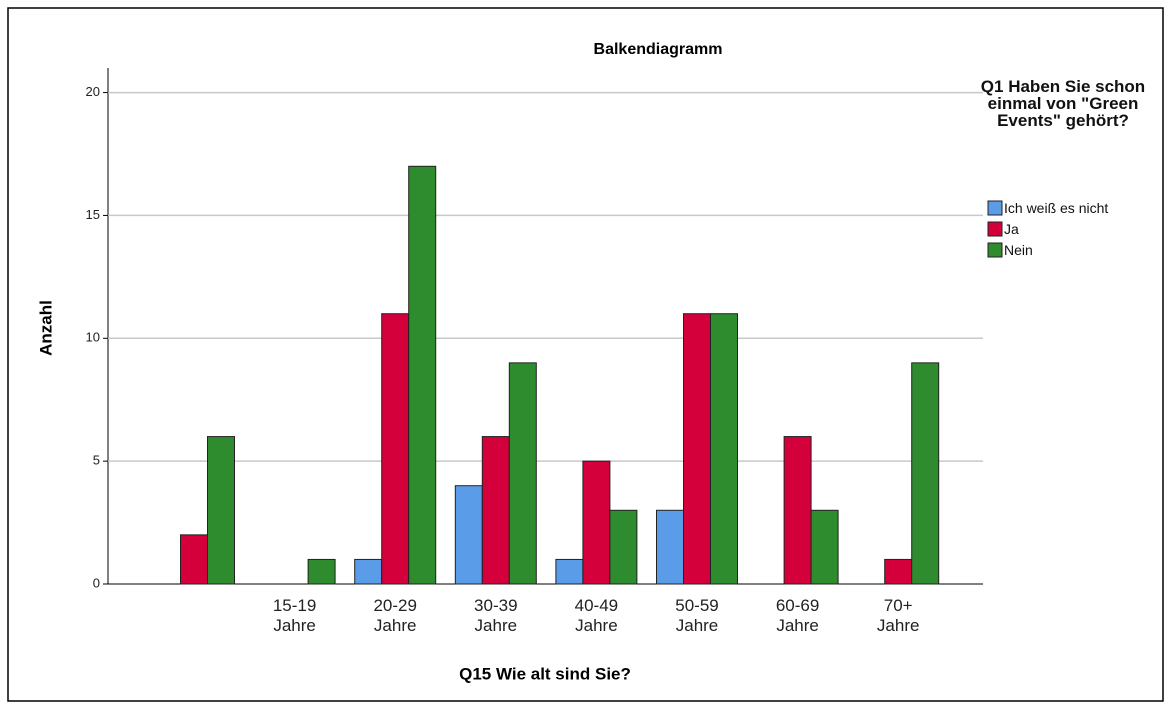  Describe the element at coordinates (96, 582) in the screenshot. I see `y-tick-label: 0` at that location.